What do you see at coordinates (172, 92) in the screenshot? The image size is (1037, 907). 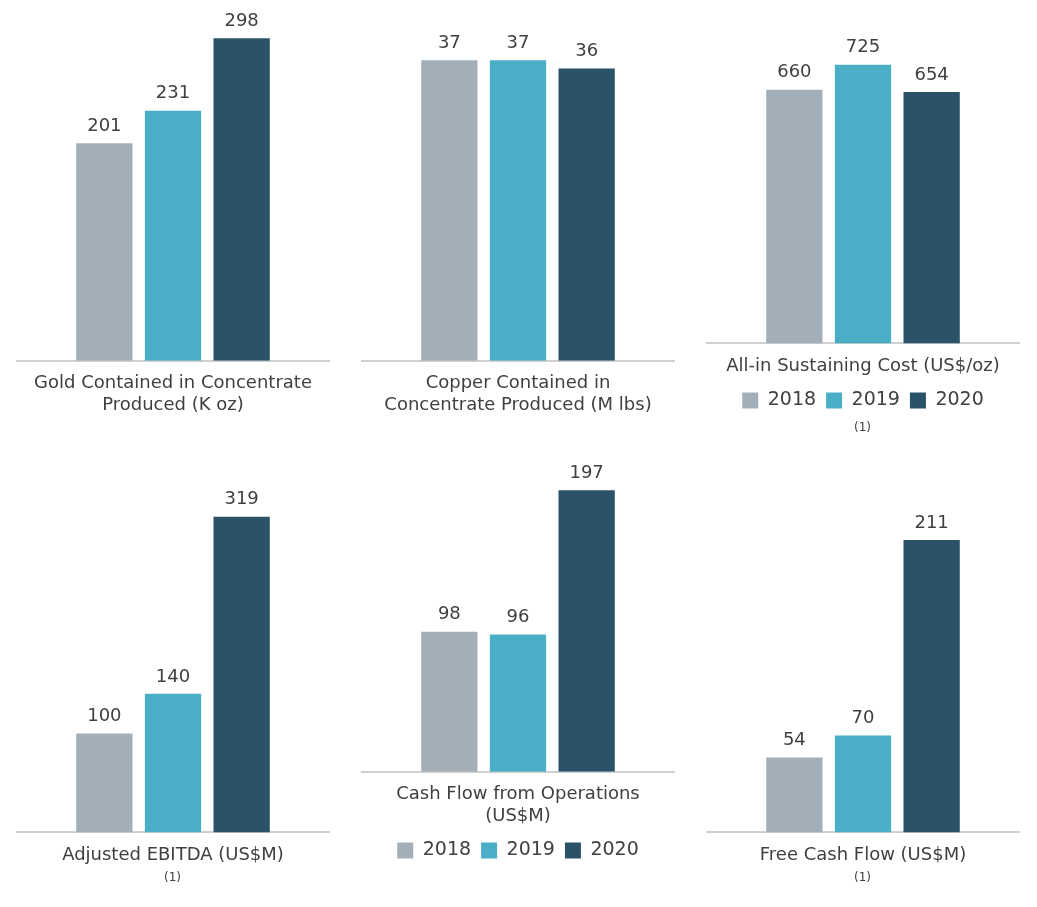 I see `data-label: 231` at bounding box center [172, 92].